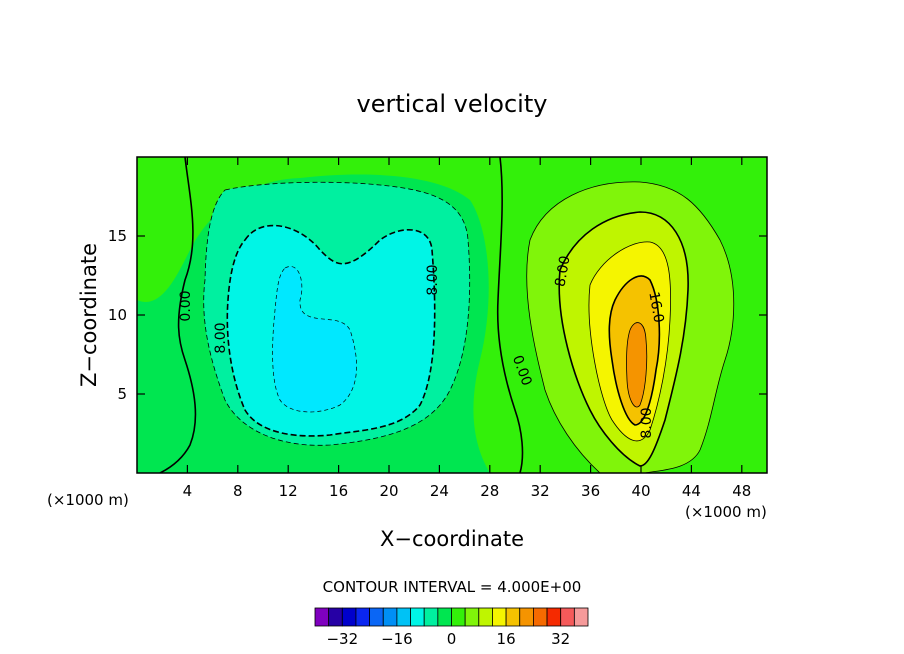 Image resolution: width=904 pixels, height=654 pixels. Describe the element at coordinates (117, 315) in the screenshot. I see `y-tick-label: 10` at that location.